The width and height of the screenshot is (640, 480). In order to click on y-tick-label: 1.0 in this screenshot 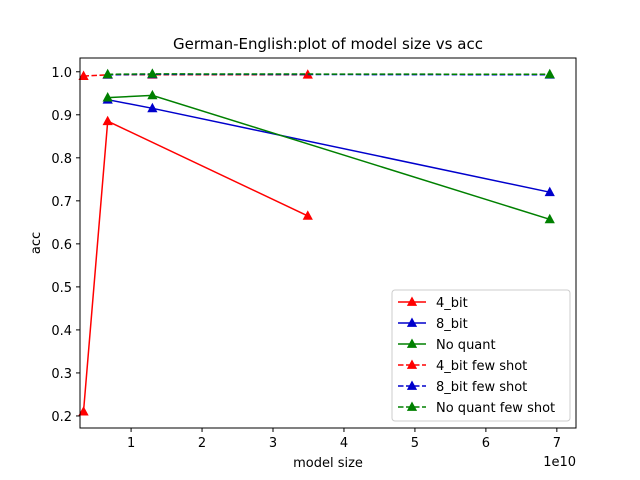, I will do `click(61, 73)`.